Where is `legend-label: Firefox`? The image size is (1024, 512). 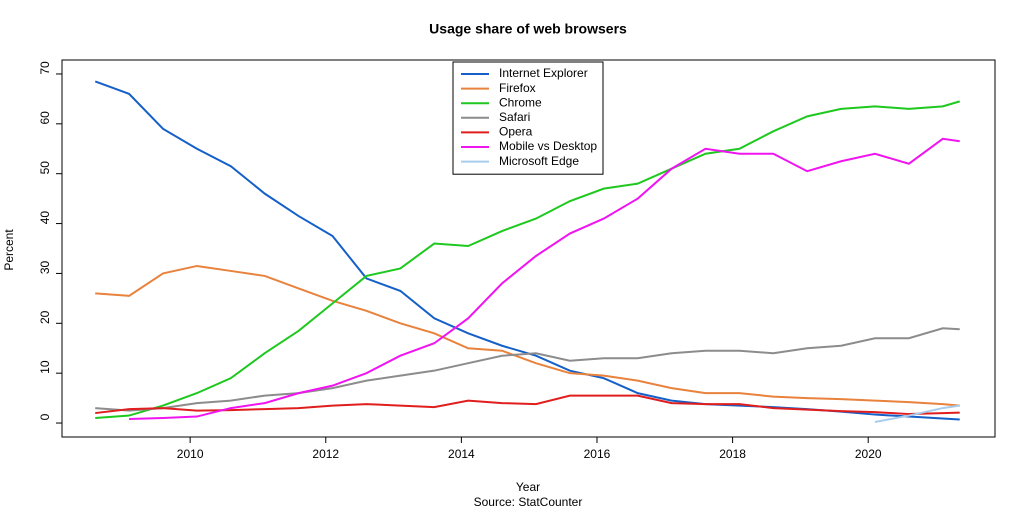 legend-label: Firefox is located at coordinates (517, 88).